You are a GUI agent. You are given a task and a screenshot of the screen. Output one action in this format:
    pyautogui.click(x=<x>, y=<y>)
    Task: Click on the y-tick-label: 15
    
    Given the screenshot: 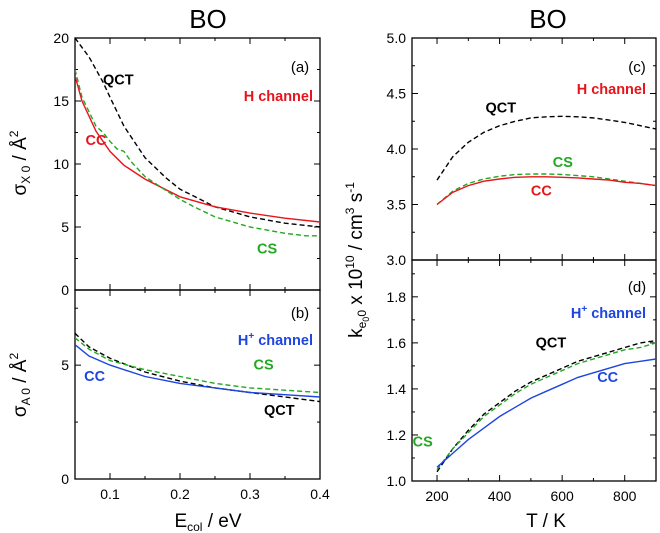 What is the action you would take?
    pyautogui.click(x=61, y=101)
    